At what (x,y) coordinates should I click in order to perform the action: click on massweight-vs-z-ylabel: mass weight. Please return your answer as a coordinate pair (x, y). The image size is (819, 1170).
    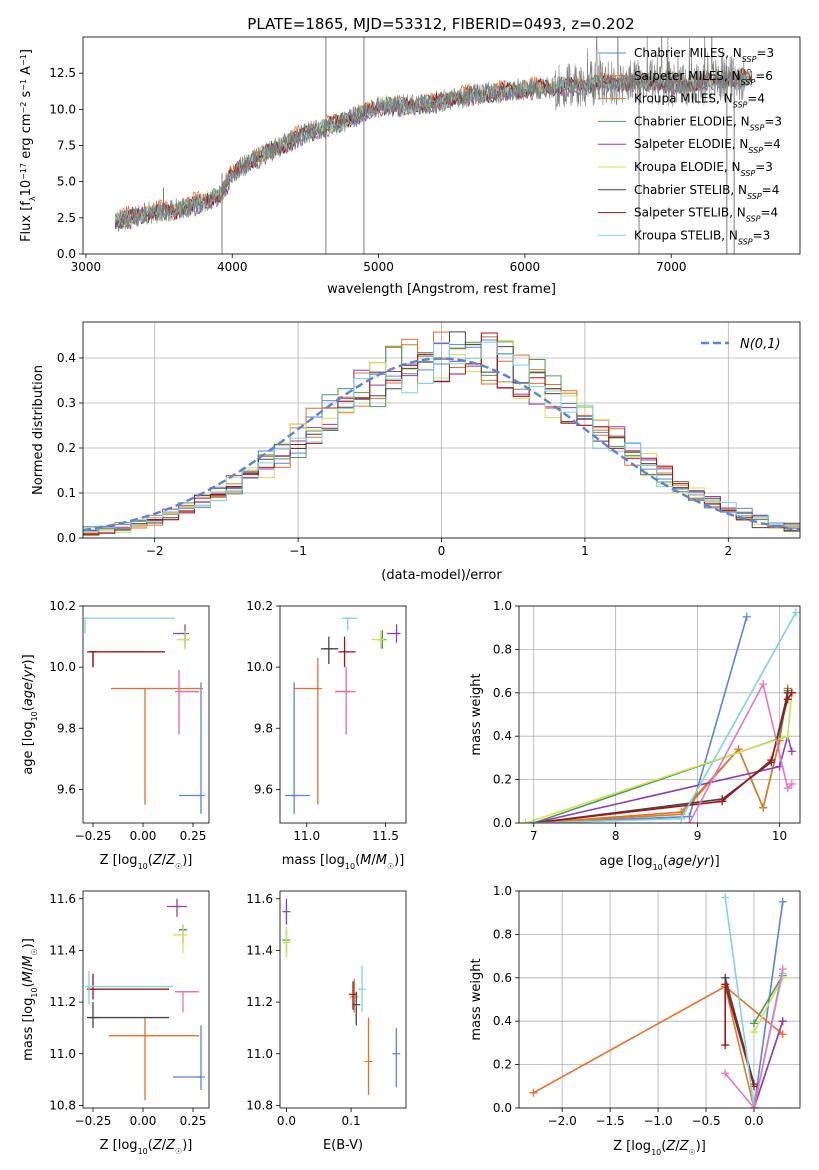
    Looking at the image, I should click on (476, 999).